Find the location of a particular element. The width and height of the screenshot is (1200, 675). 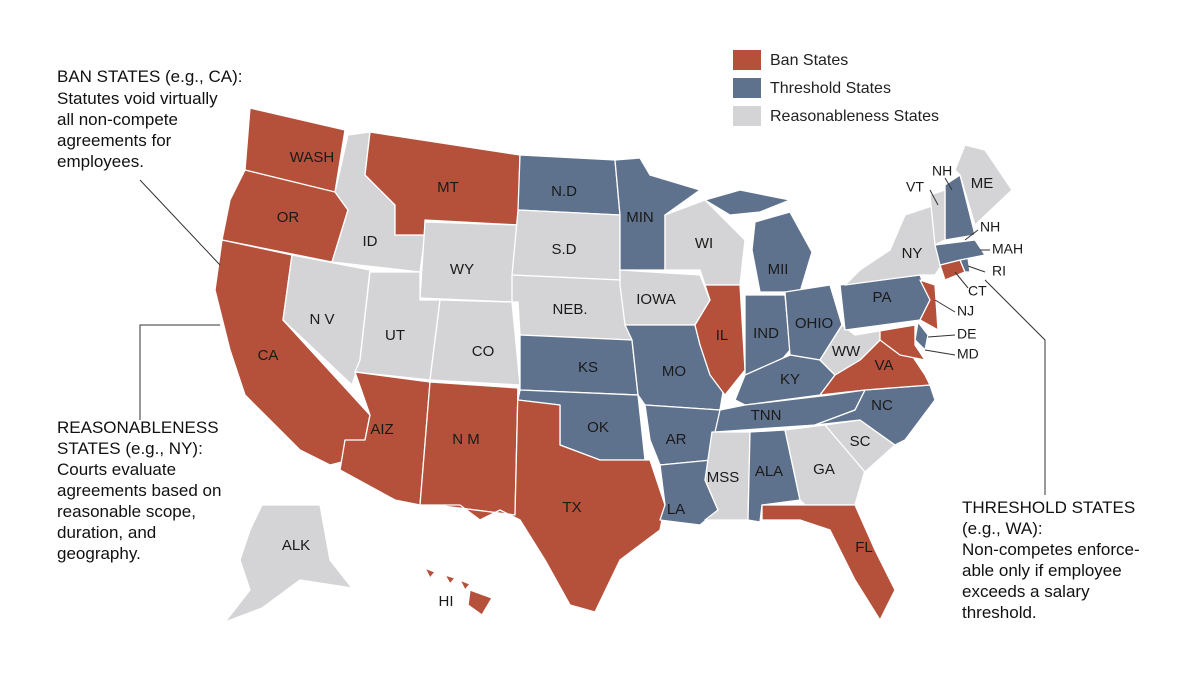

state-label: MD is located at coordinates (968, 354).